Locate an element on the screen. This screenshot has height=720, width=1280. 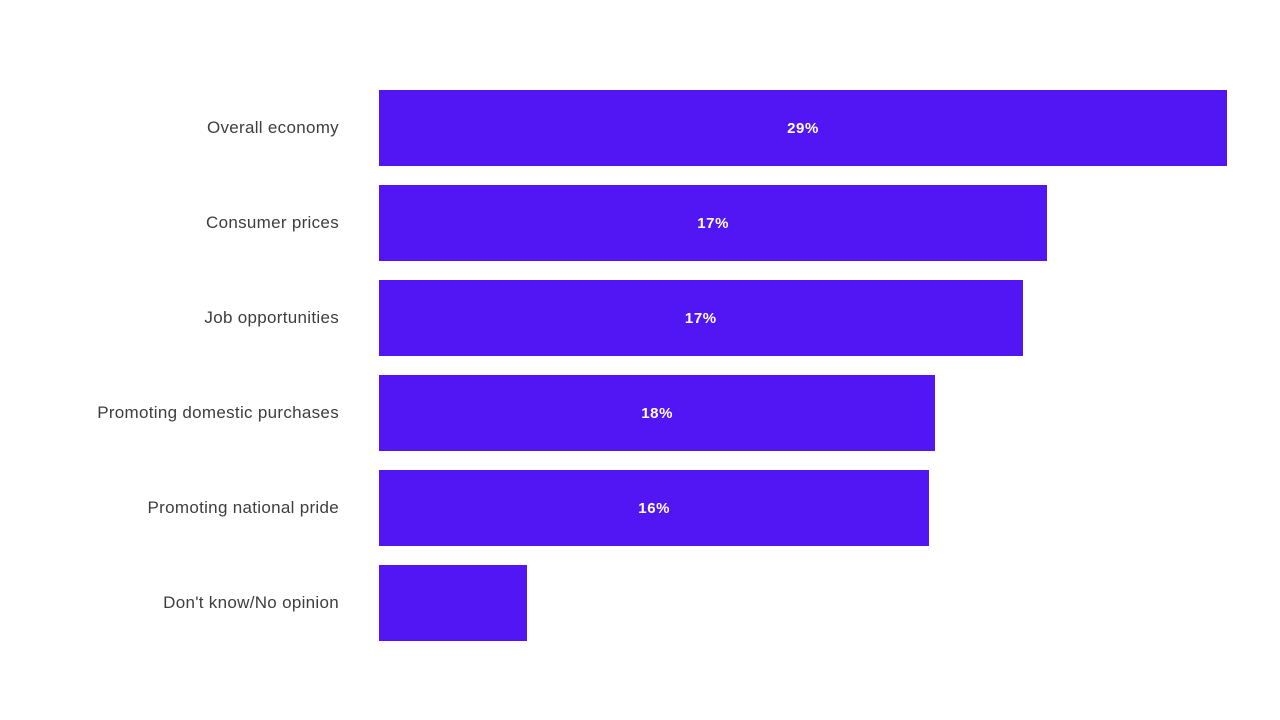
bar-track: 18% is located at coordinates (803, 413).